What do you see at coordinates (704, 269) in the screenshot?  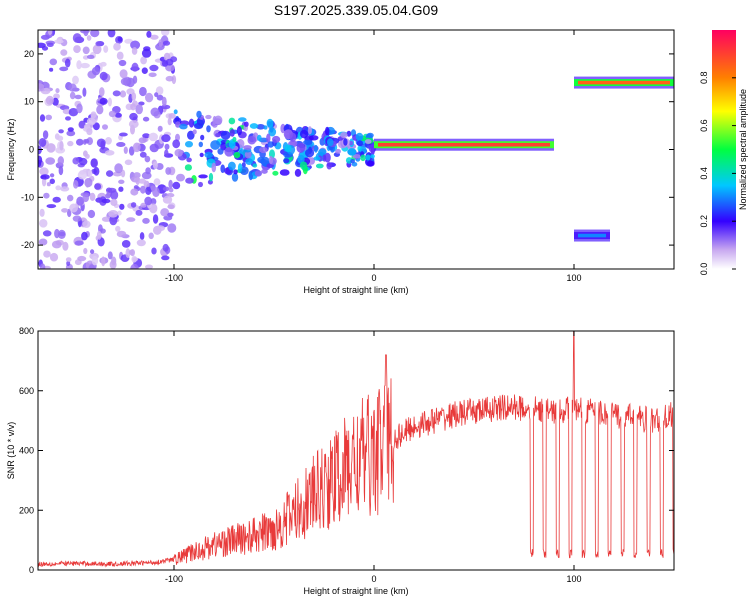 I see `colorbar-tick-label: 0.0` at bounding box center [704, 269].